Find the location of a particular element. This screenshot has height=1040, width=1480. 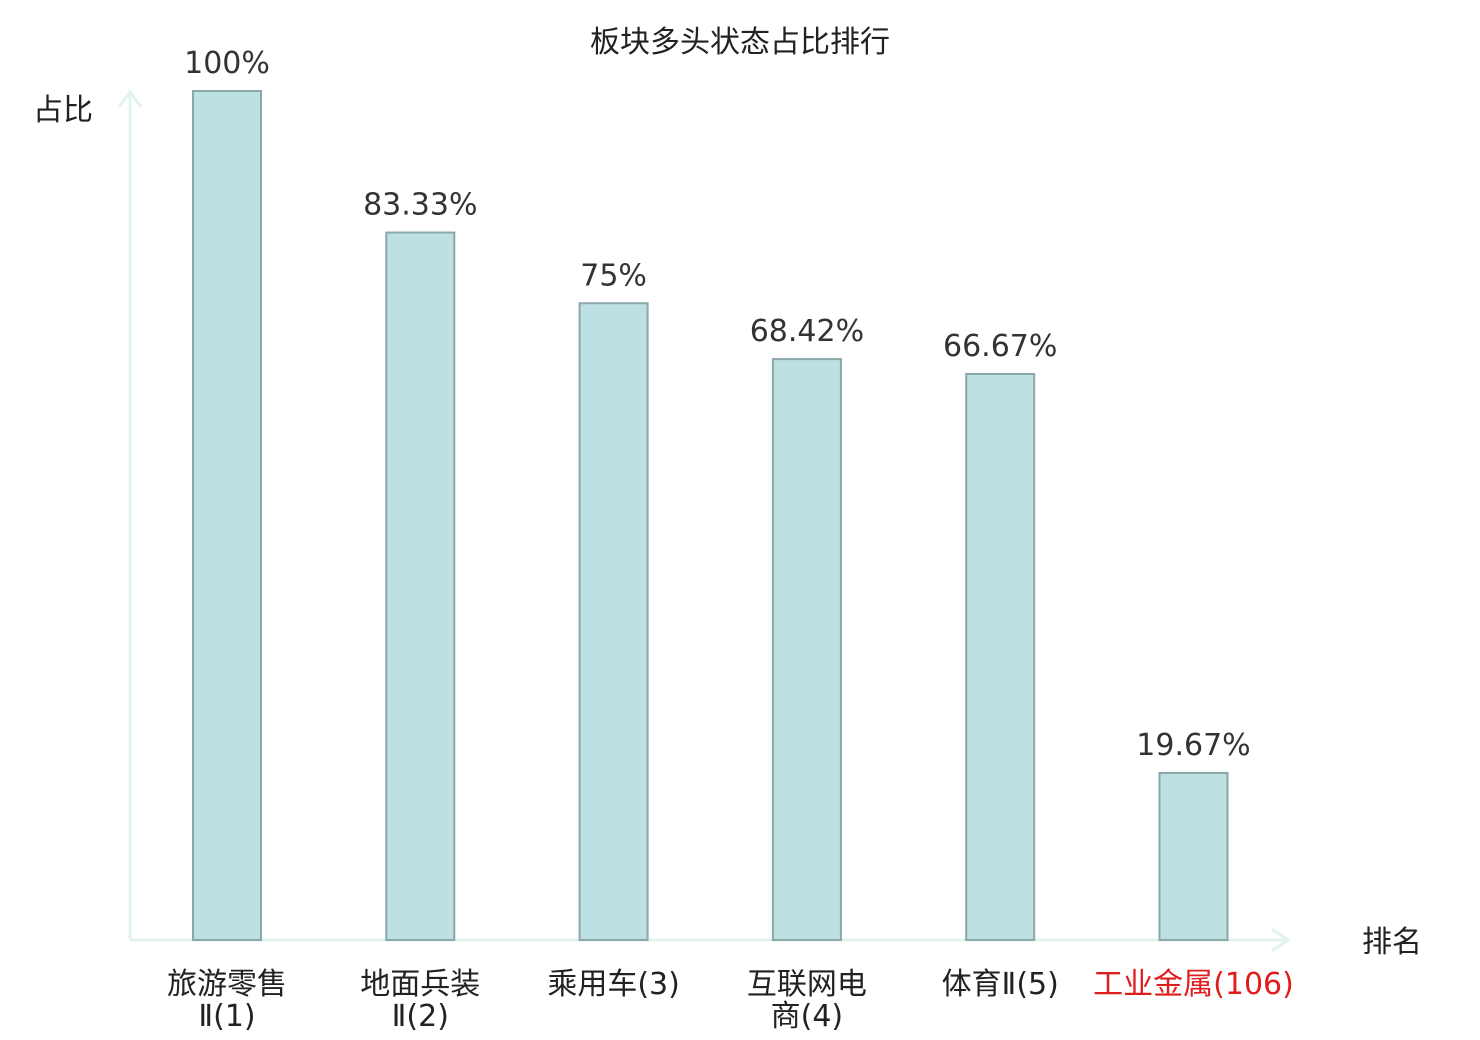

category-label-line: 乘用车(3) is located at coordinates (613, 984).